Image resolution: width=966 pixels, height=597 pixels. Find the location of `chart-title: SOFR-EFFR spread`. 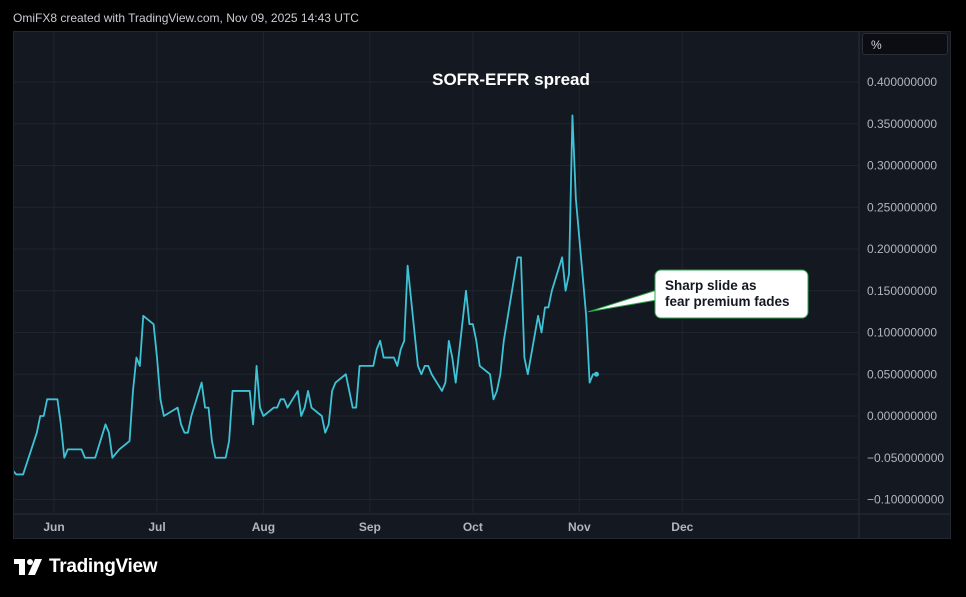

chart-title: SOFR-EFFR spread is located at coordinates (511, 79).